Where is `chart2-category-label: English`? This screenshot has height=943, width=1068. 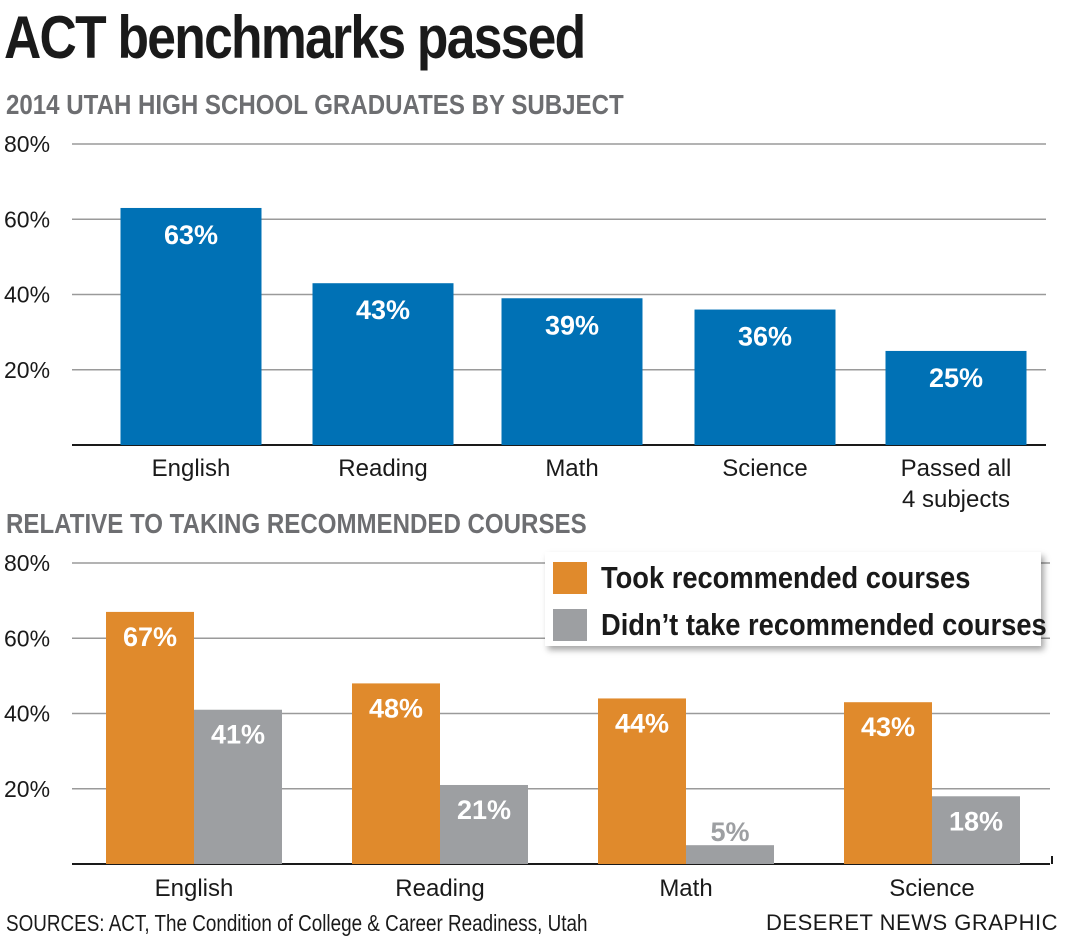
chart2-category-label: English is located at coordinates (194, 888).